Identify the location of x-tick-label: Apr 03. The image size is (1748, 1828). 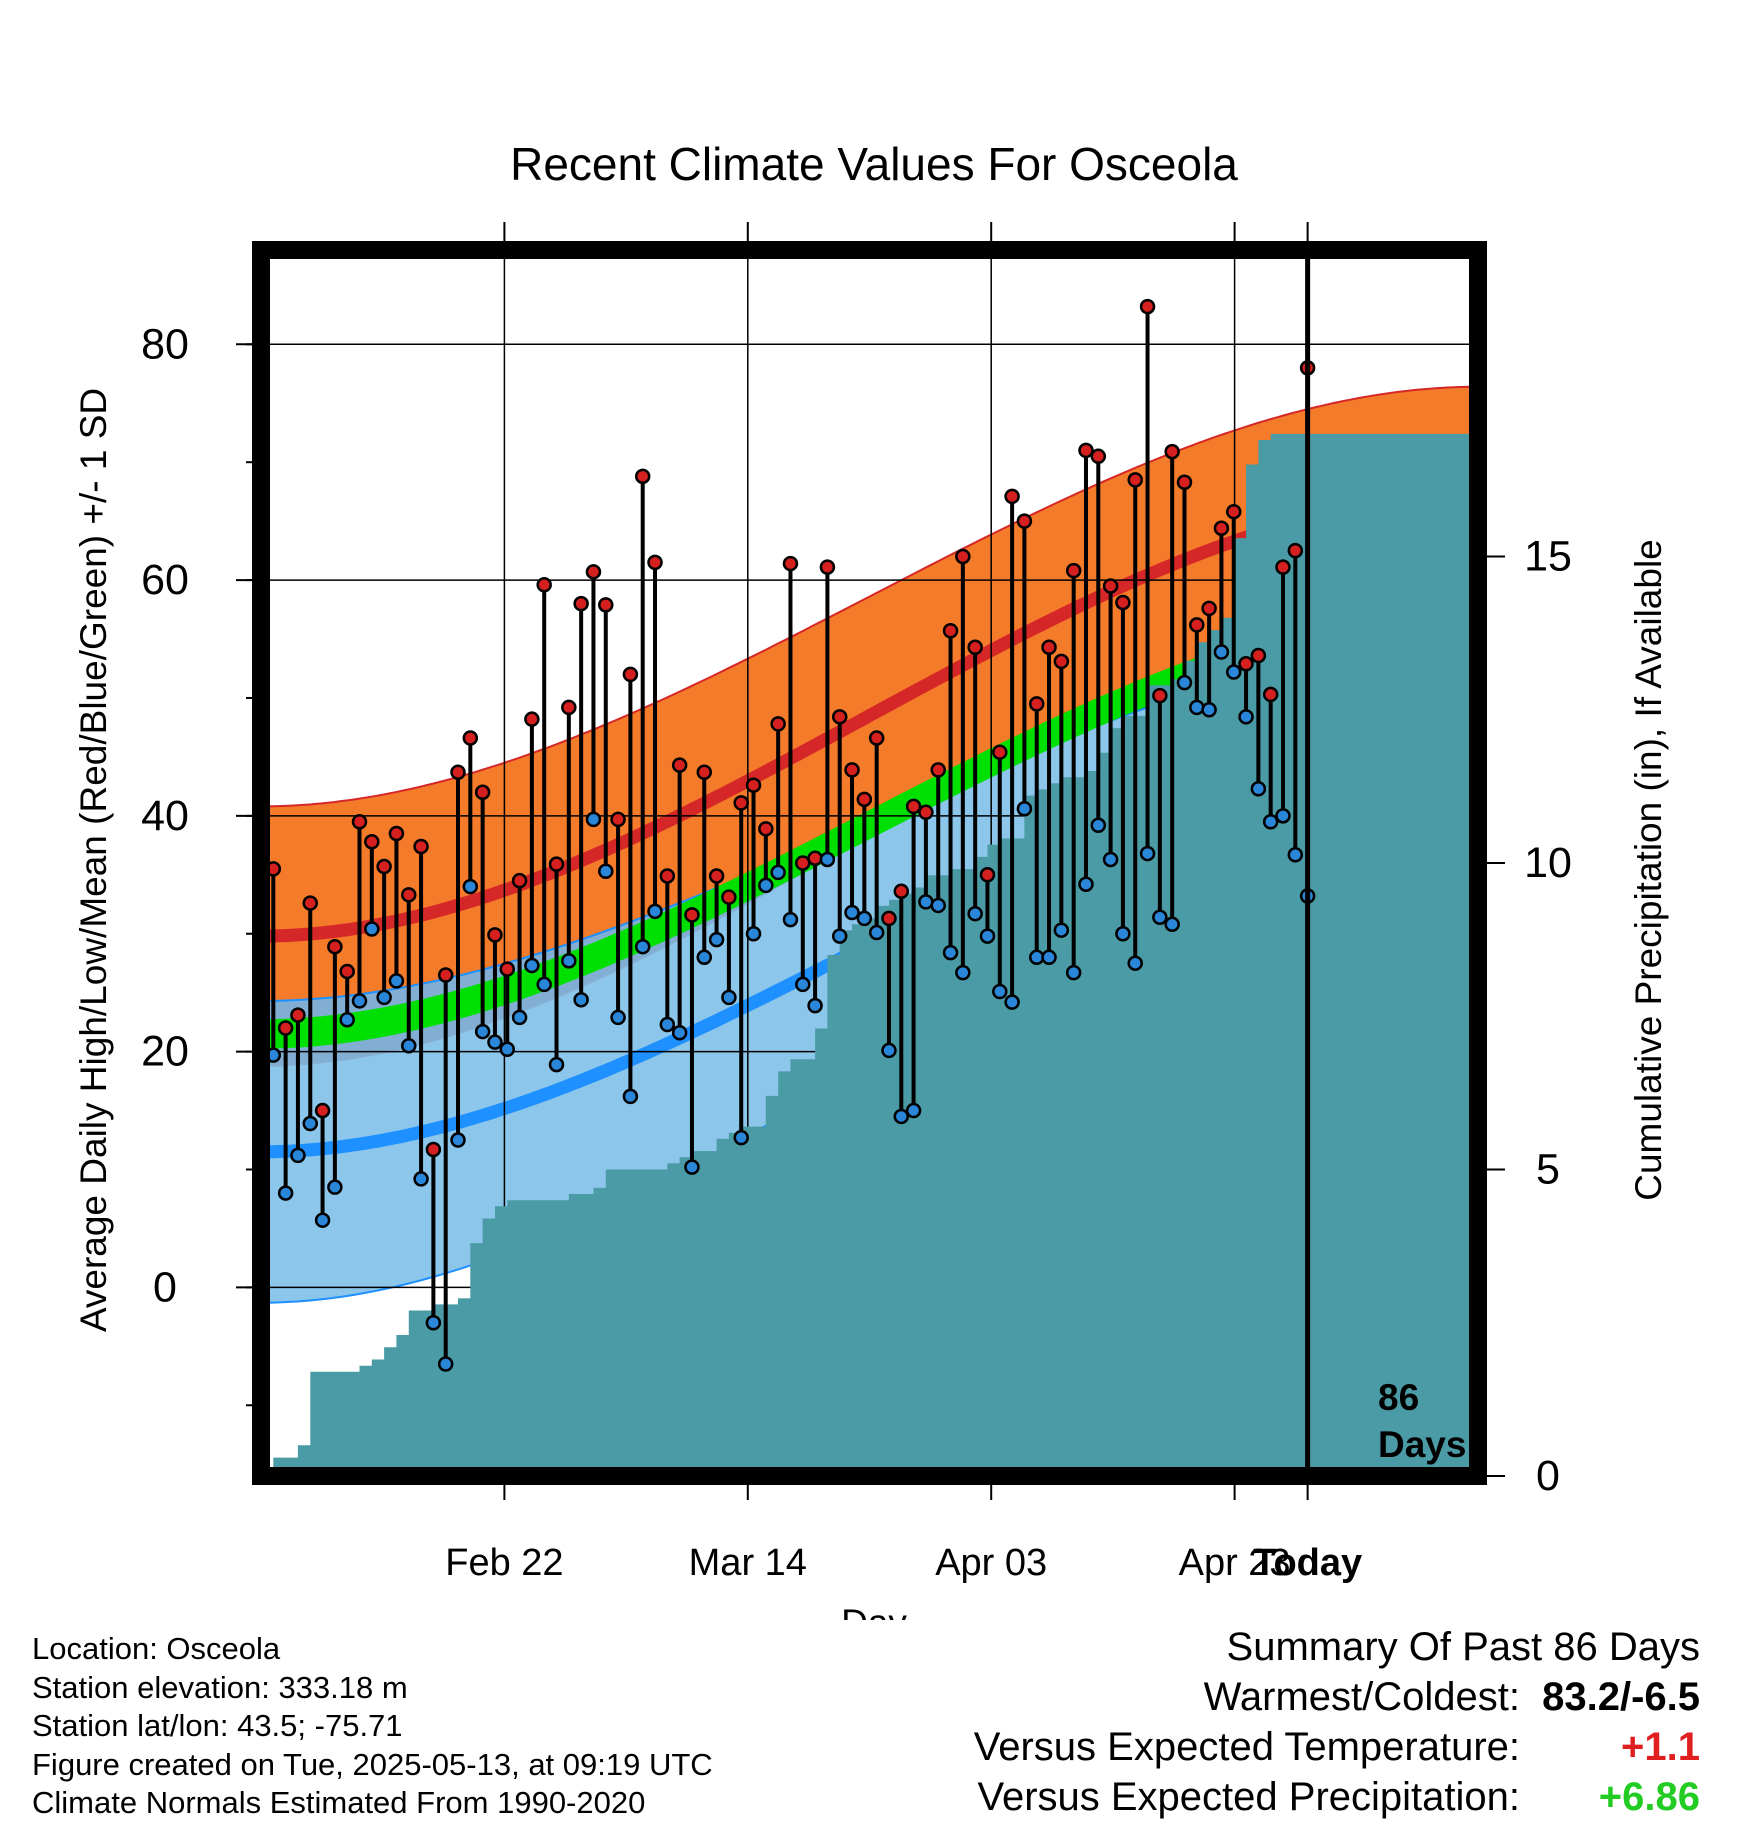
(991, 1563).